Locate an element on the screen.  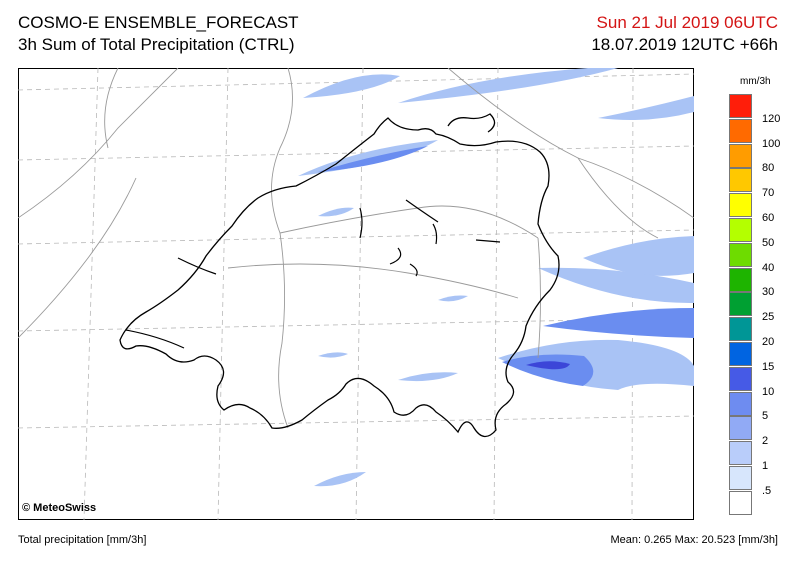
legend-tick-label: 30 is located at coordinates (768, 292).